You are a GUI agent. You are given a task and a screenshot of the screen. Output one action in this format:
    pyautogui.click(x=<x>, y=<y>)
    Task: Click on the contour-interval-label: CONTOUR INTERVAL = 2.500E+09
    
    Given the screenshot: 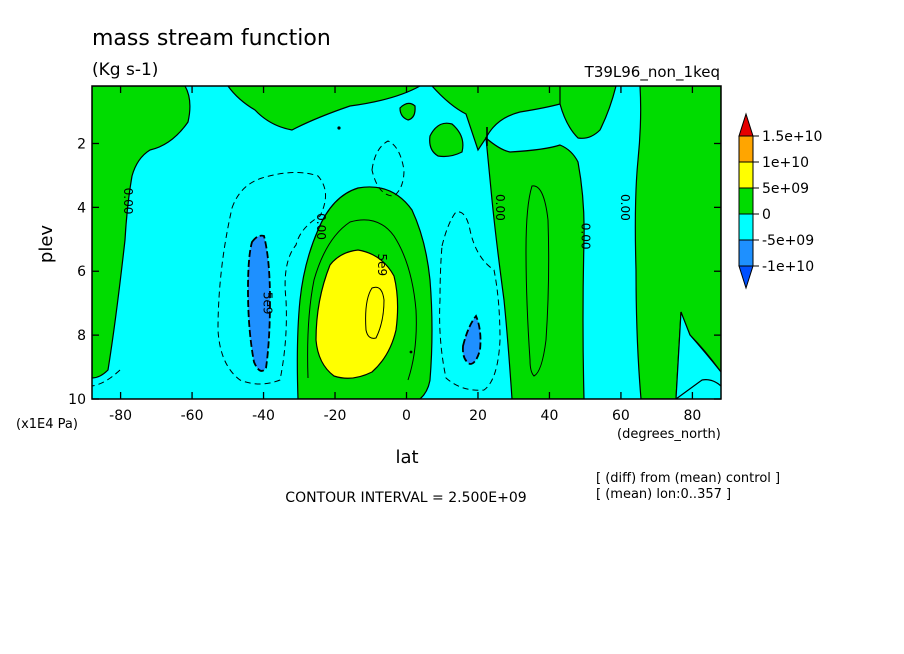 What is the action you would take?
    pyautogui.click(x=405, y=498)
    